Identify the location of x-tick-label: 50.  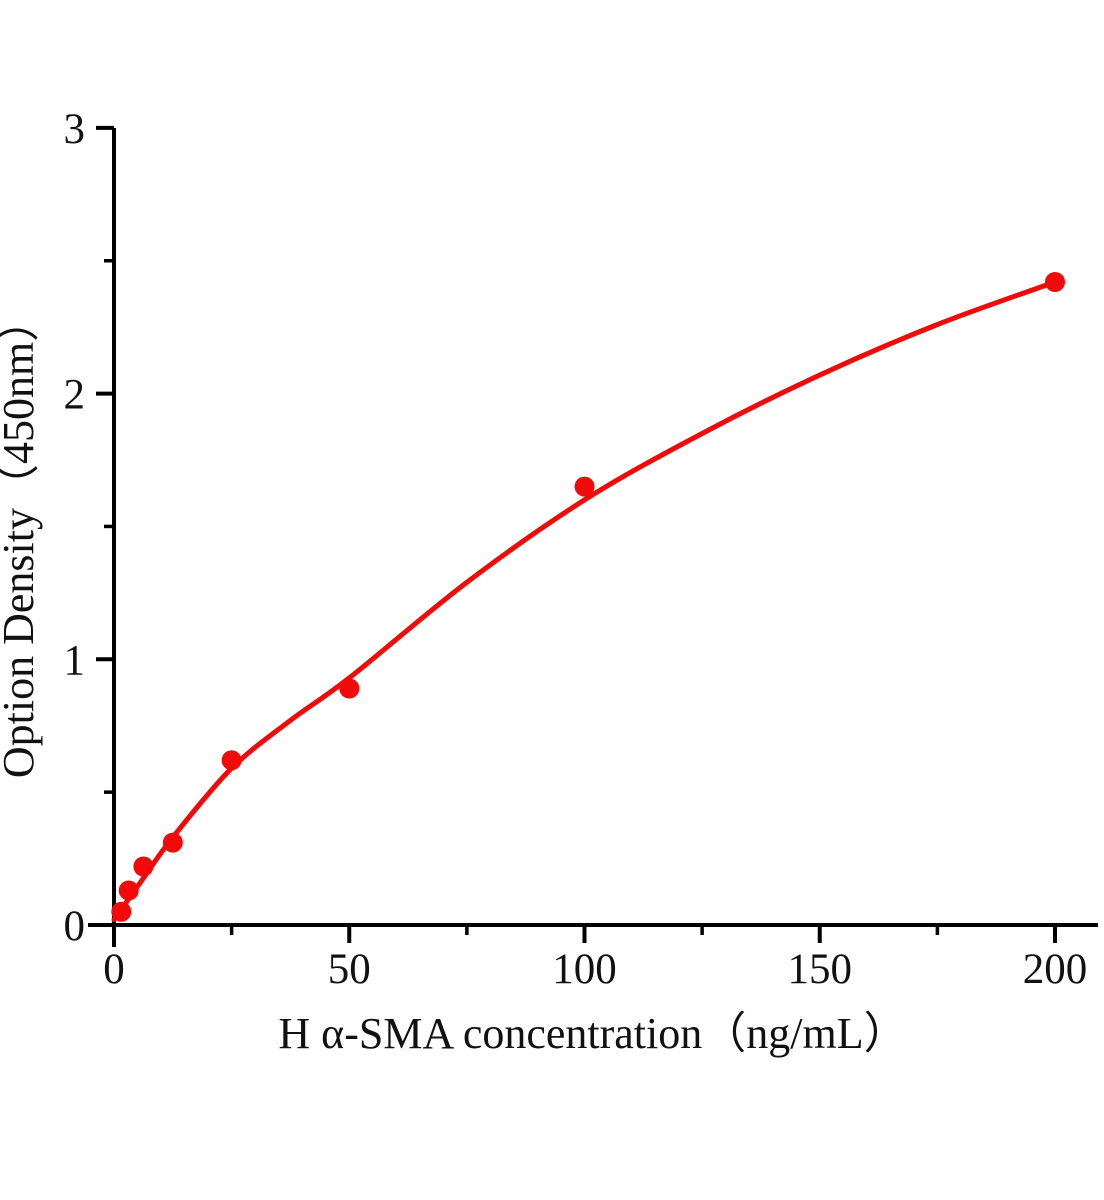
(349, 969).